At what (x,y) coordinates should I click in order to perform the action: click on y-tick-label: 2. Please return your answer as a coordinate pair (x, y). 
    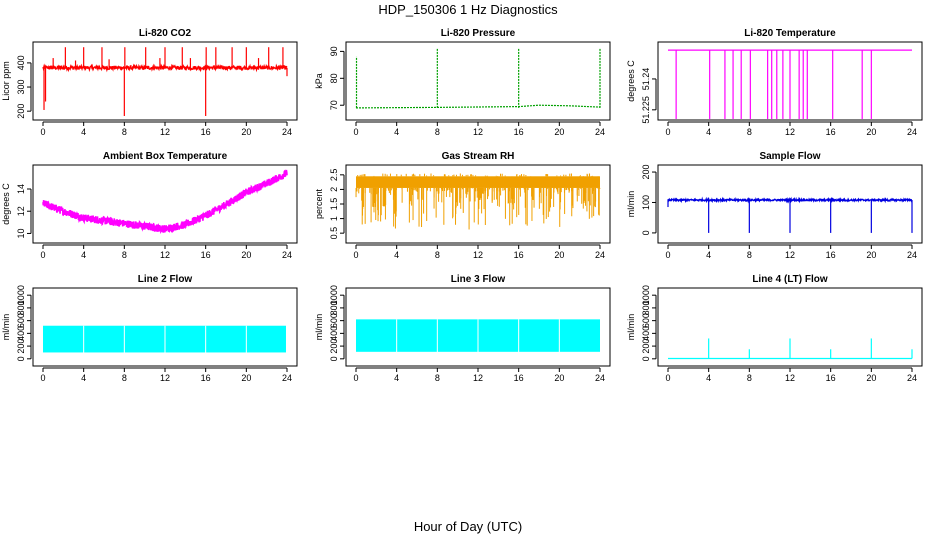
    Looking at the image, I should click on (334, 189).